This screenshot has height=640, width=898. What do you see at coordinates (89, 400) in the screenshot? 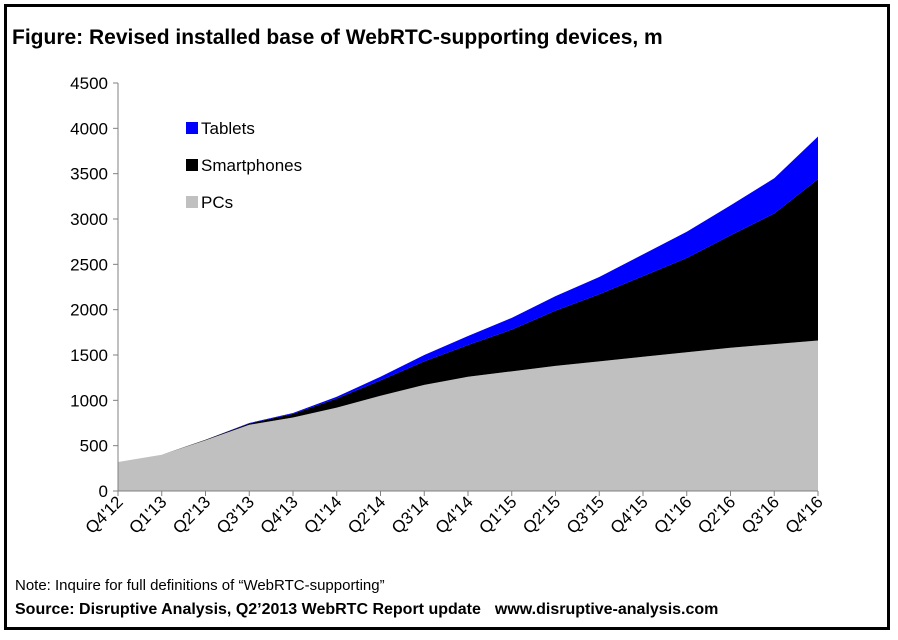
I see `y-tick-label: 1000` at bounding box center [89, 400].